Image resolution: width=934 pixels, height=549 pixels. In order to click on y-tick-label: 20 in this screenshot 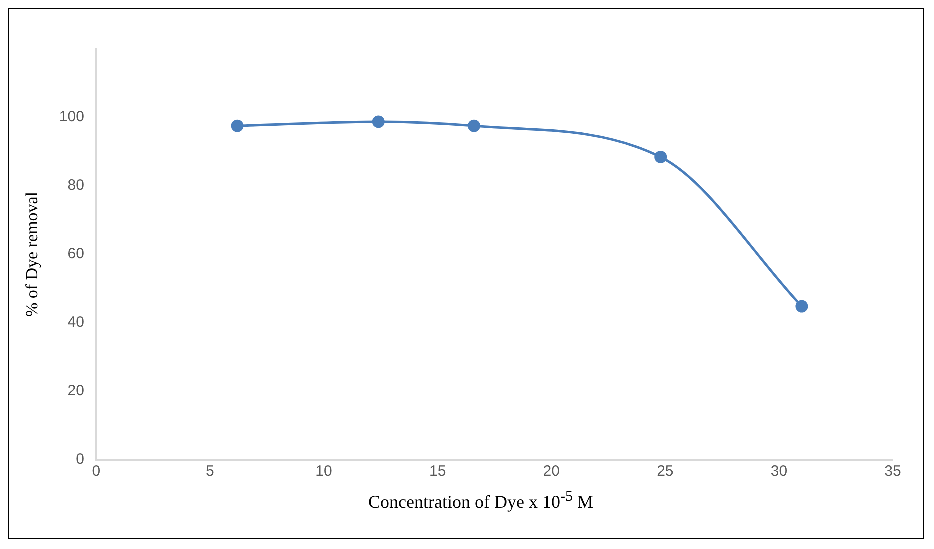, I will do `click(76, 391)`.